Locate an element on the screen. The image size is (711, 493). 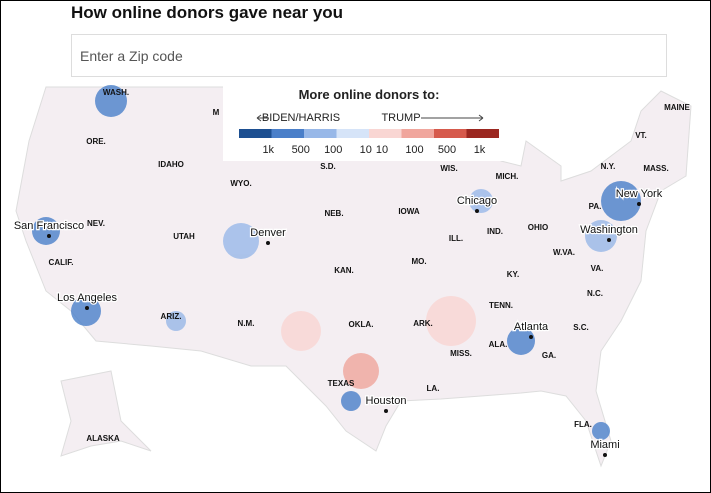
state-label: ALA. is located at coordinates (498, 344).